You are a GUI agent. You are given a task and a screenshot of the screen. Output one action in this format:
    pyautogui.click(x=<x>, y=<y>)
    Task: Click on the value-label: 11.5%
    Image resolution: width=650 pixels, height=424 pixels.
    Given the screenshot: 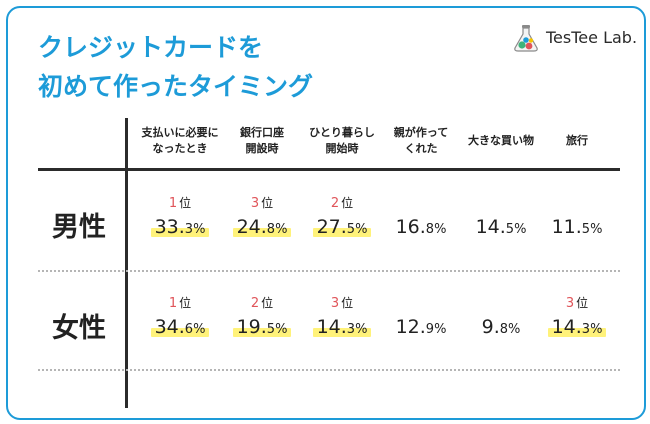 What is the action you would take?
    pyautogui.click(x=577, y=227)
    